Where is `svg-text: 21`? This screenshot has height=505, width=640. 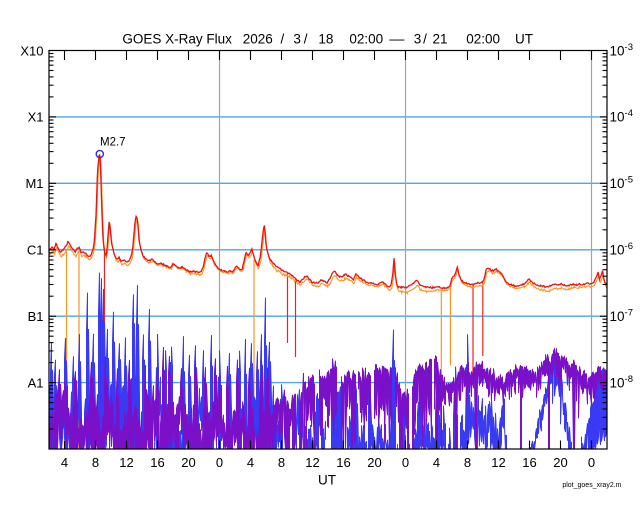
svg-text: 21 is located at coordinates (440, 39).